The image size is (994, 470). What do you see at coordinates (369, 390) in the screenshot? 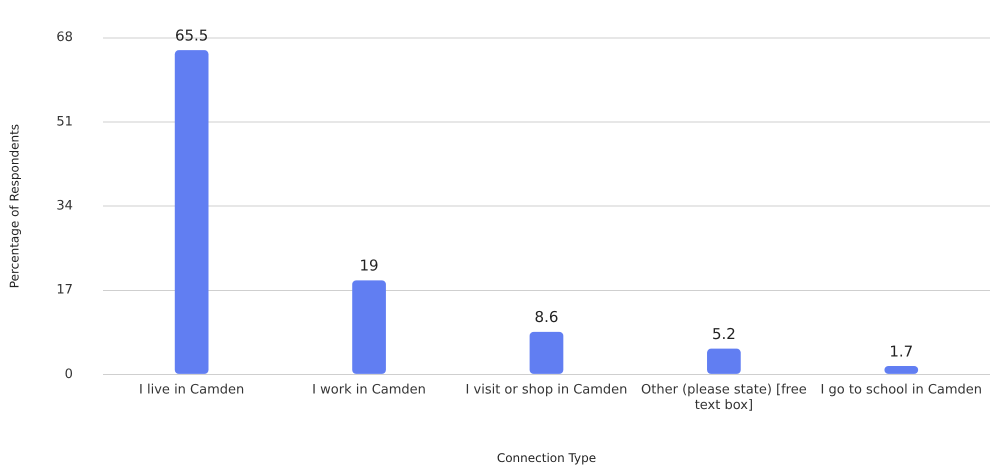
I see `x-tick-label: I work in Camden` at bounding box center [369, 390].